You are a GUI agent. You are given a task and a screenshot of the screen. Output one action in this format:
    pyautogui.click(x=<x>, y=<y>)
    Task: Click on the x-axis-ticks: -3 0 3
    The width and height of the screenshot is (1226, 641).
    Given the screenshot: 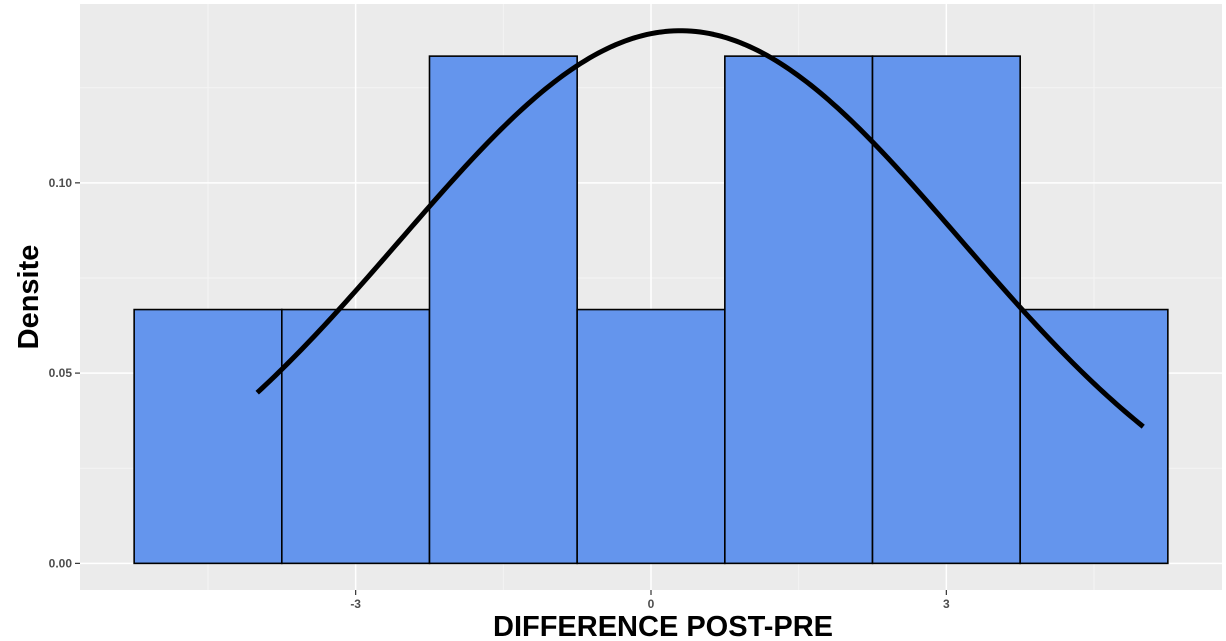 What is the action you would take?
    pyautogui.click(x=650, y=600)
    